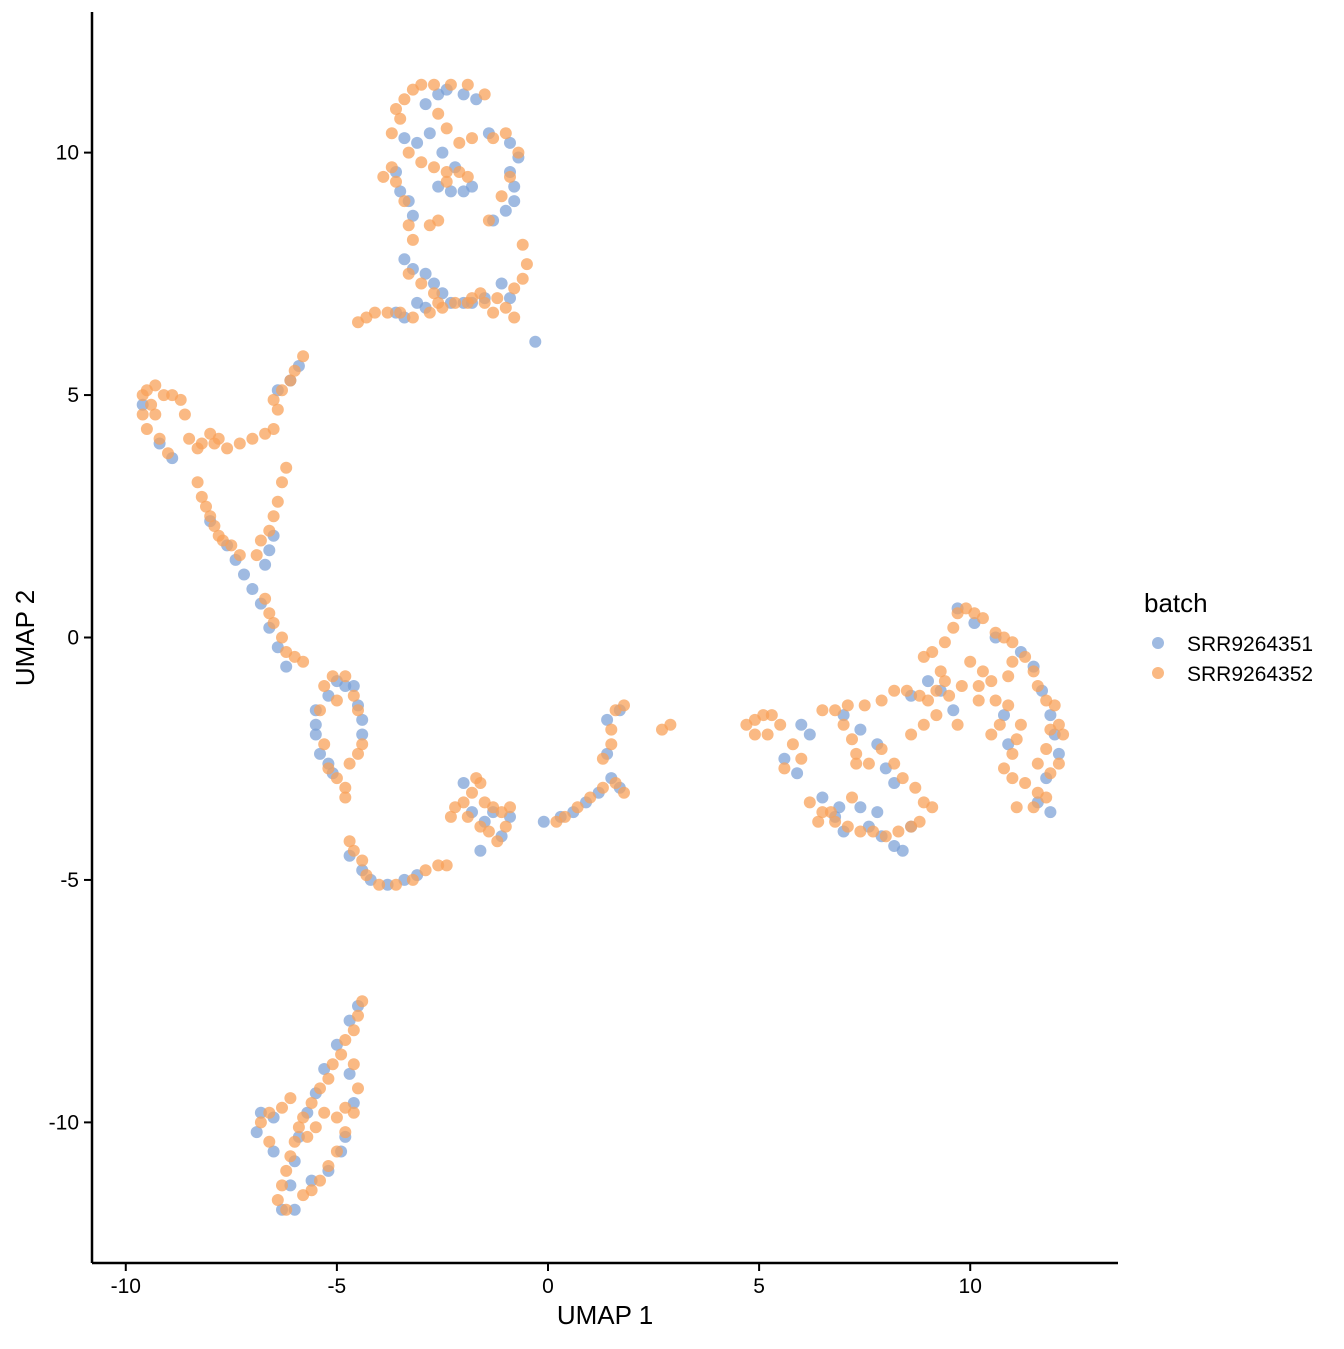 This screenshot has height=1349, width=1344. I want to click on x-ticks: -10 -5 0 5 10, so click(546, 1280).